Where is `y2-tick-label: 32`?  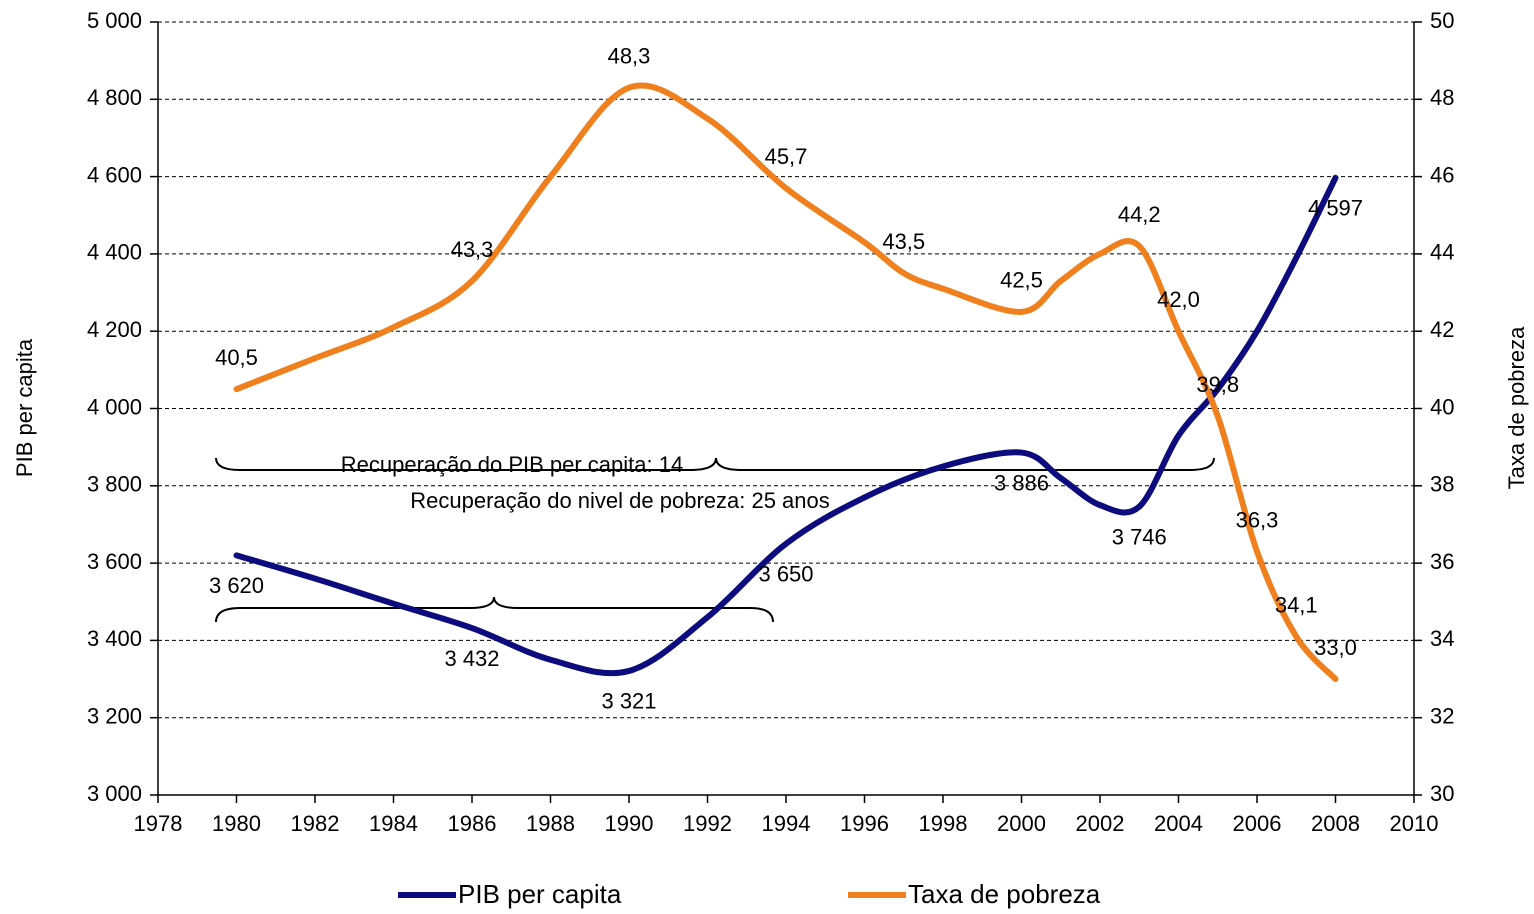
y2-tick-label: 32 is located at coordinates (1442, 716).